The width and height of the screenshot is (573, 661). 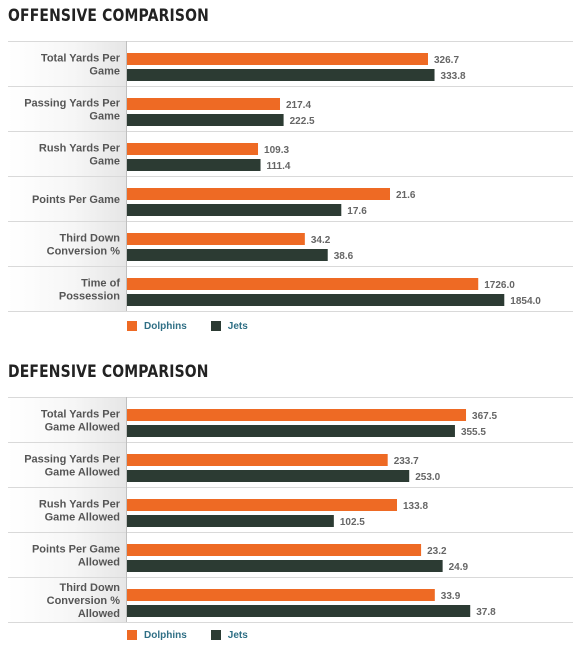 I want to click on category-row-points-per-game: Points Per Game 21.6 17.6, so click(x=212, y=199).